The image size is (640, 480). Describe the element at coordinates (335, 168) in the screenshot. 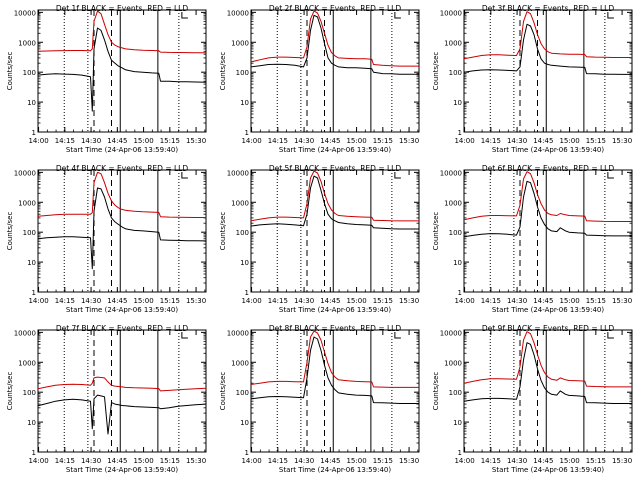

I see `panel-title: Det 5f BLACK = Events, RED = LLD` at that location.